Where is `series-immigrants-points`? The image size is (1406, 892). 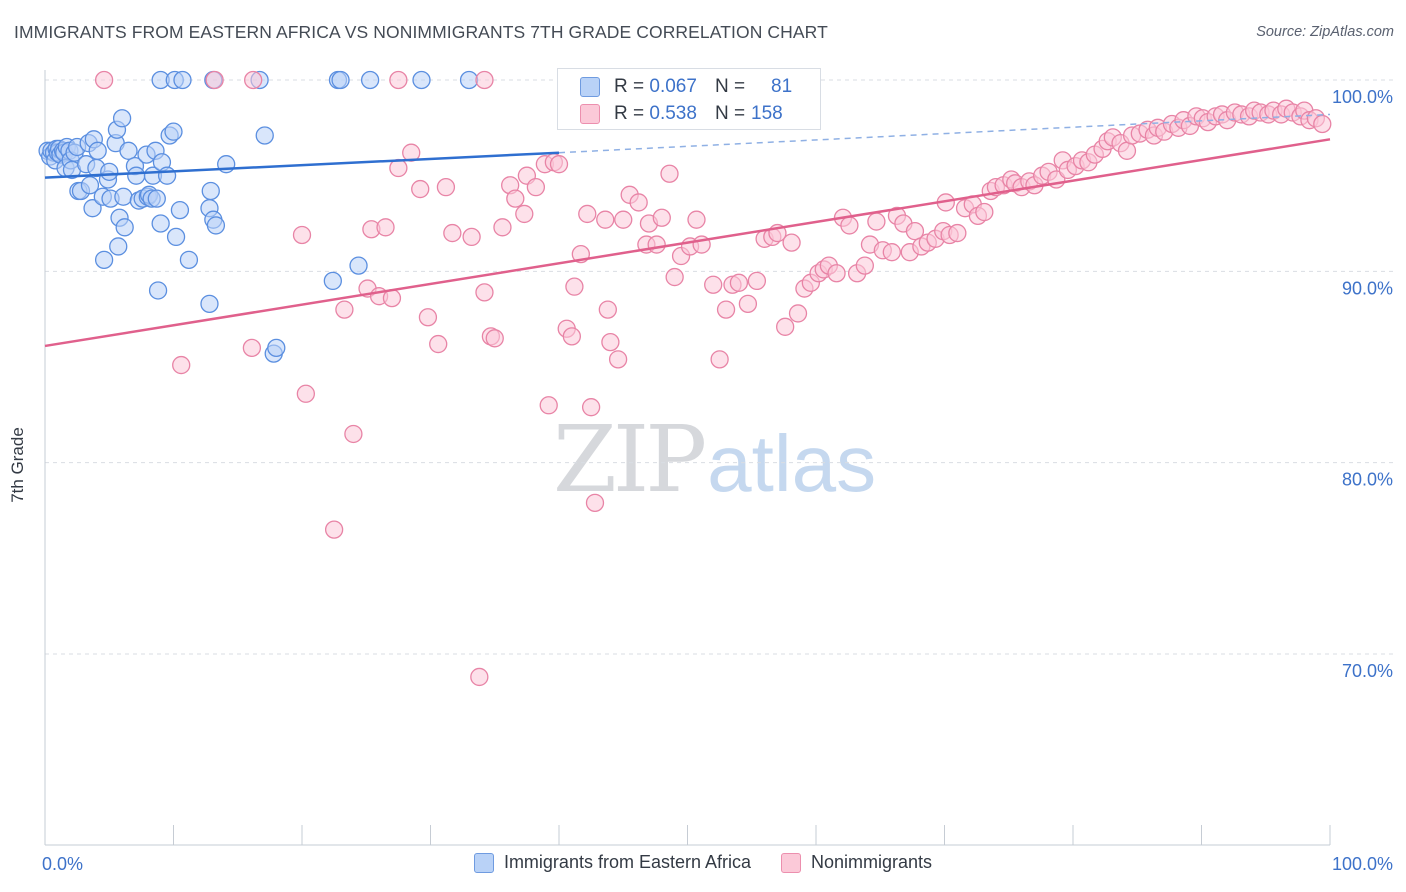
series-immigrants-points is located at coordinates (258, 216).